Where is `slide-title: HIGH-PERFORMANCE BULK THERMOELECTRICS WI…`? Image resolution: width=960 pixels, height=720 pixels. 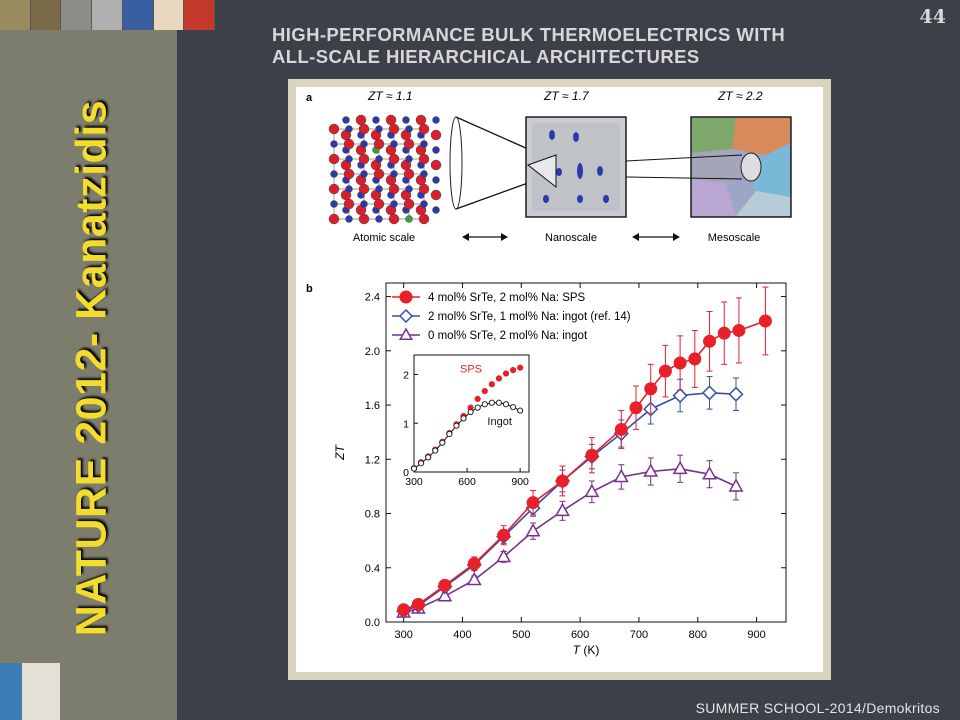 slide-title: HIGH-PERFORMANCE BULK THERMOELECTRICS WI… is located at coordinates (572, 46).